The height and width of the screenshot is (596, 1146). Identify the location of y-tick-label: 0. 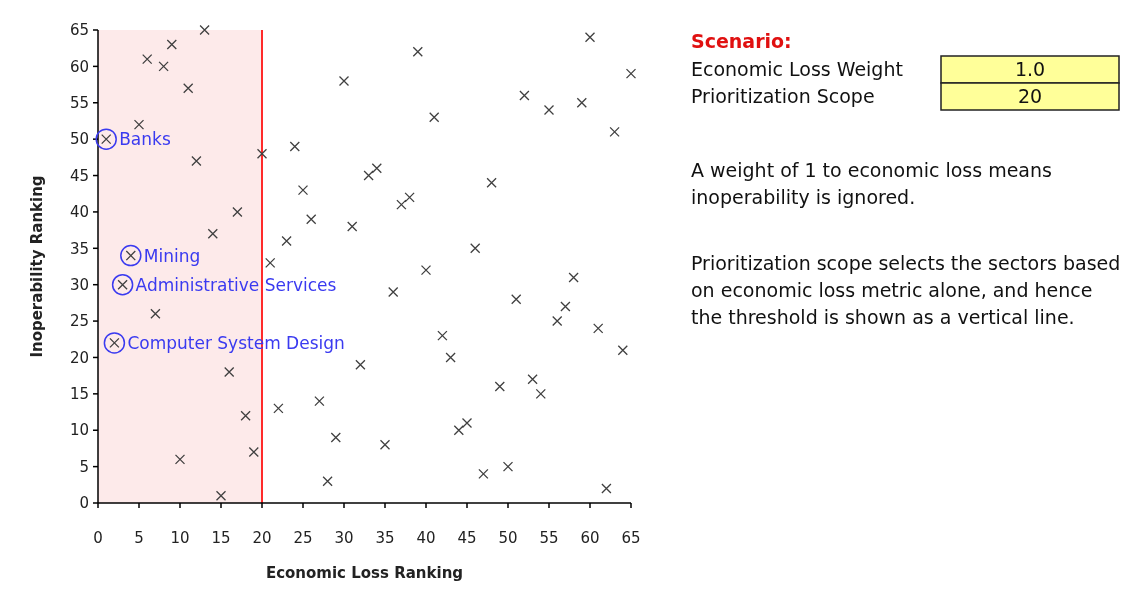
(84, 503).